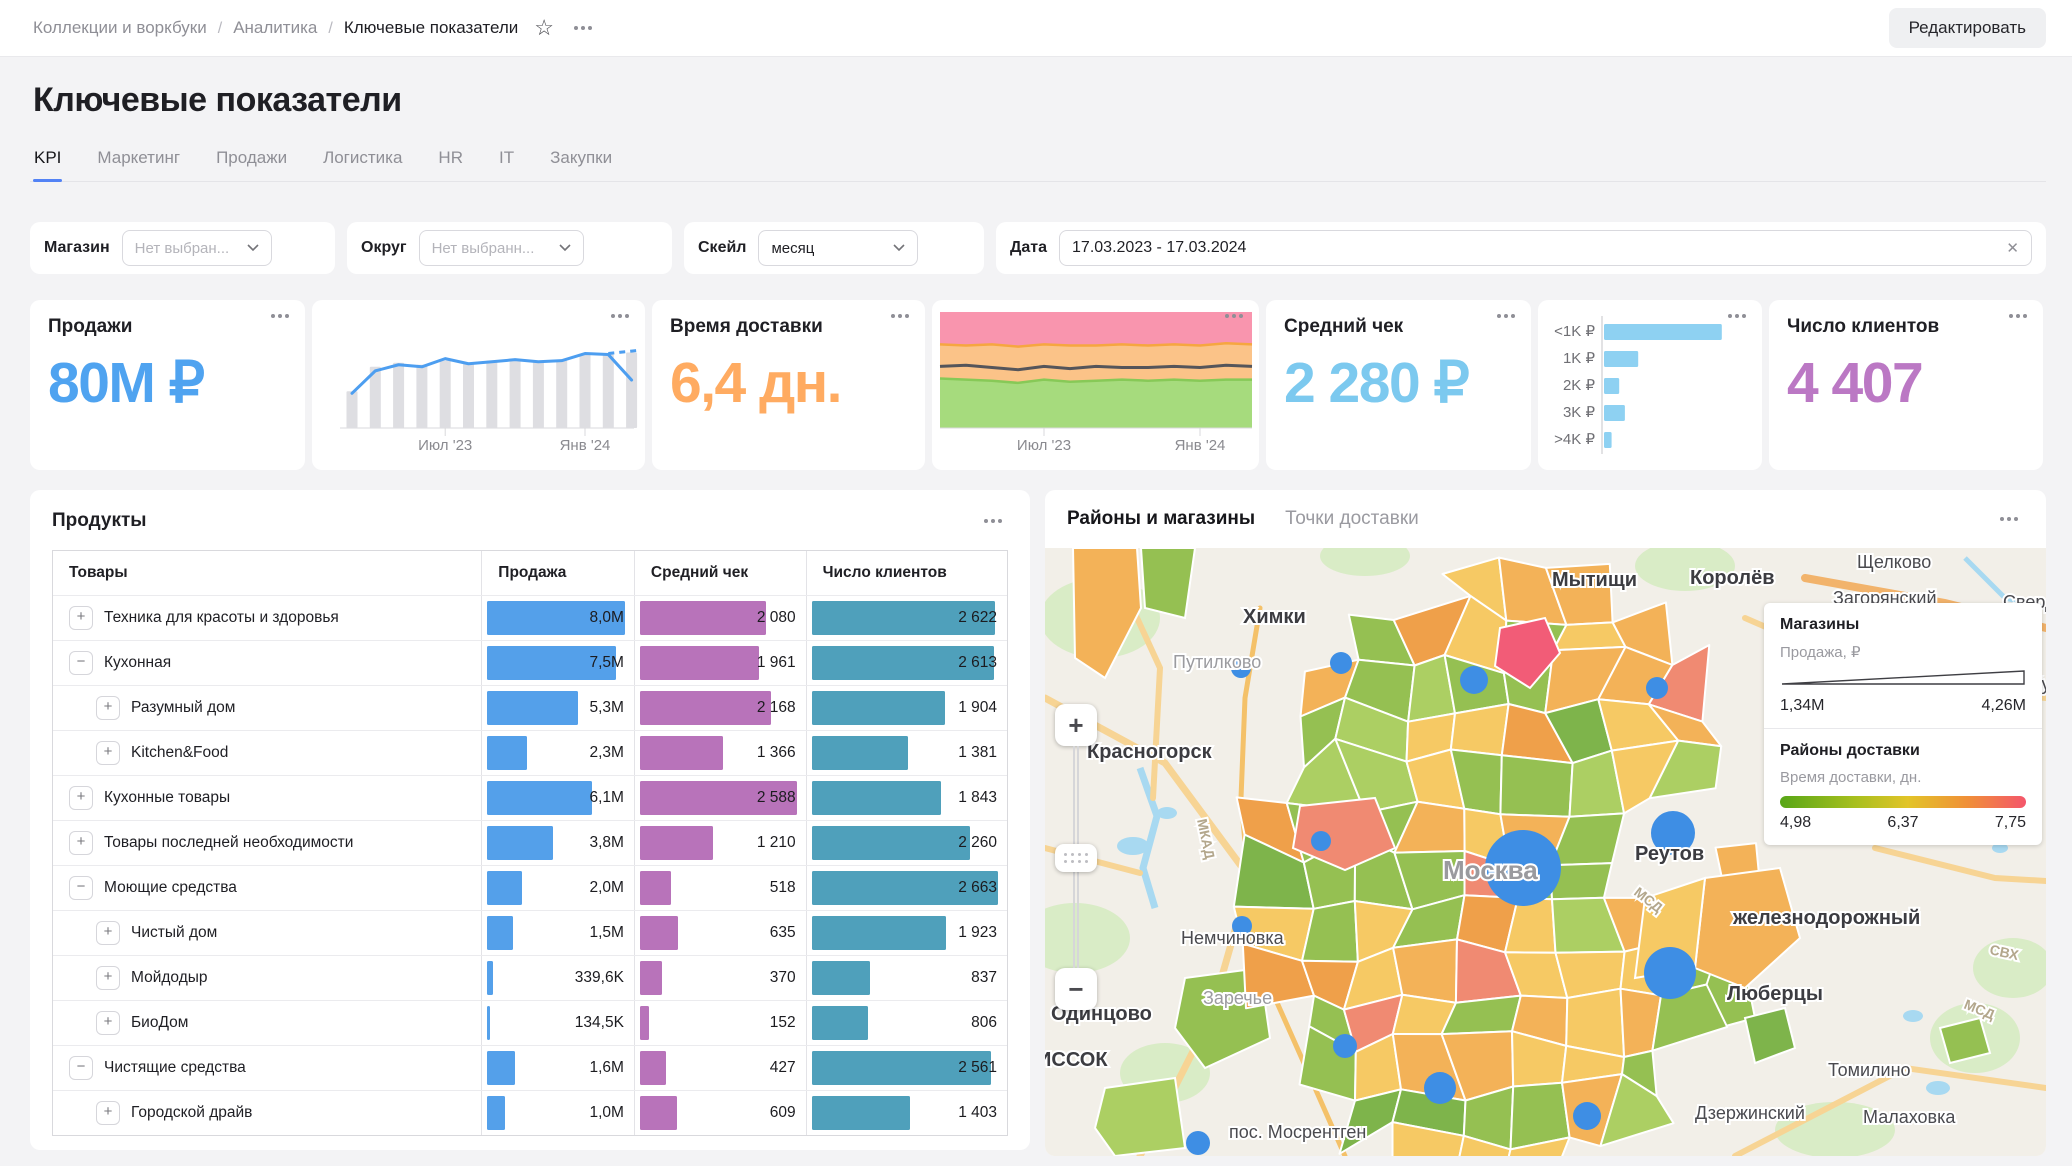 The height and width of the screenshot is (1166, 2072). I want to click on spark-bar, so click(492, 394).